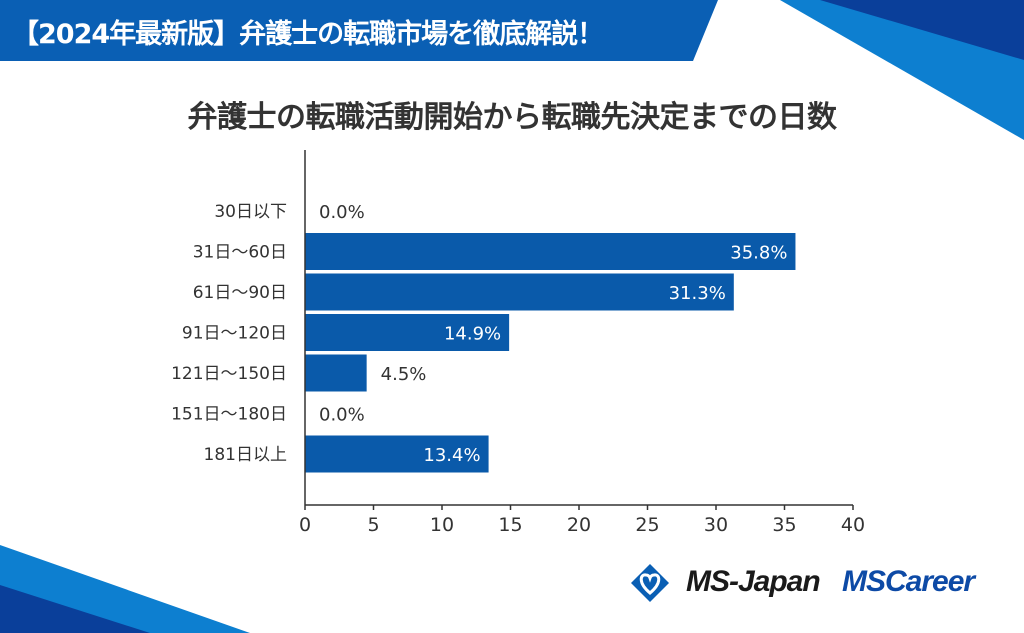 The image size is (1024, 633). Describe the element at coordinates (229, 415) in the screenshot. I see `category-label: 151日〜180日` at that location.